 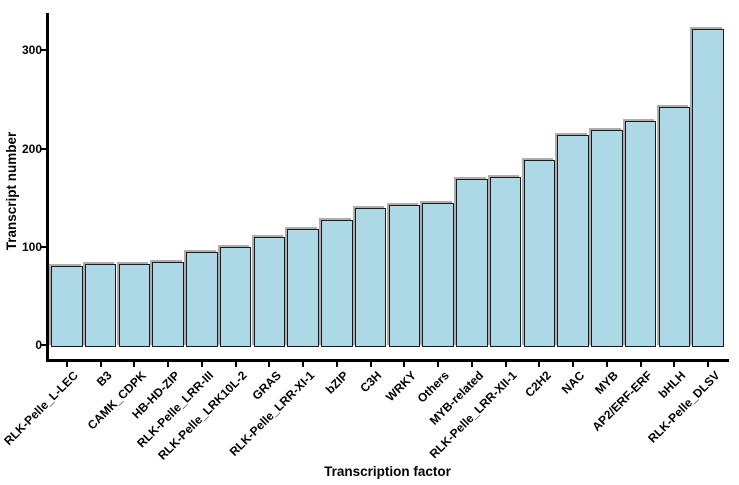 I want to click on x-tick-label: RLK-Pelle_L-LEC, so click(x=41, y=408).